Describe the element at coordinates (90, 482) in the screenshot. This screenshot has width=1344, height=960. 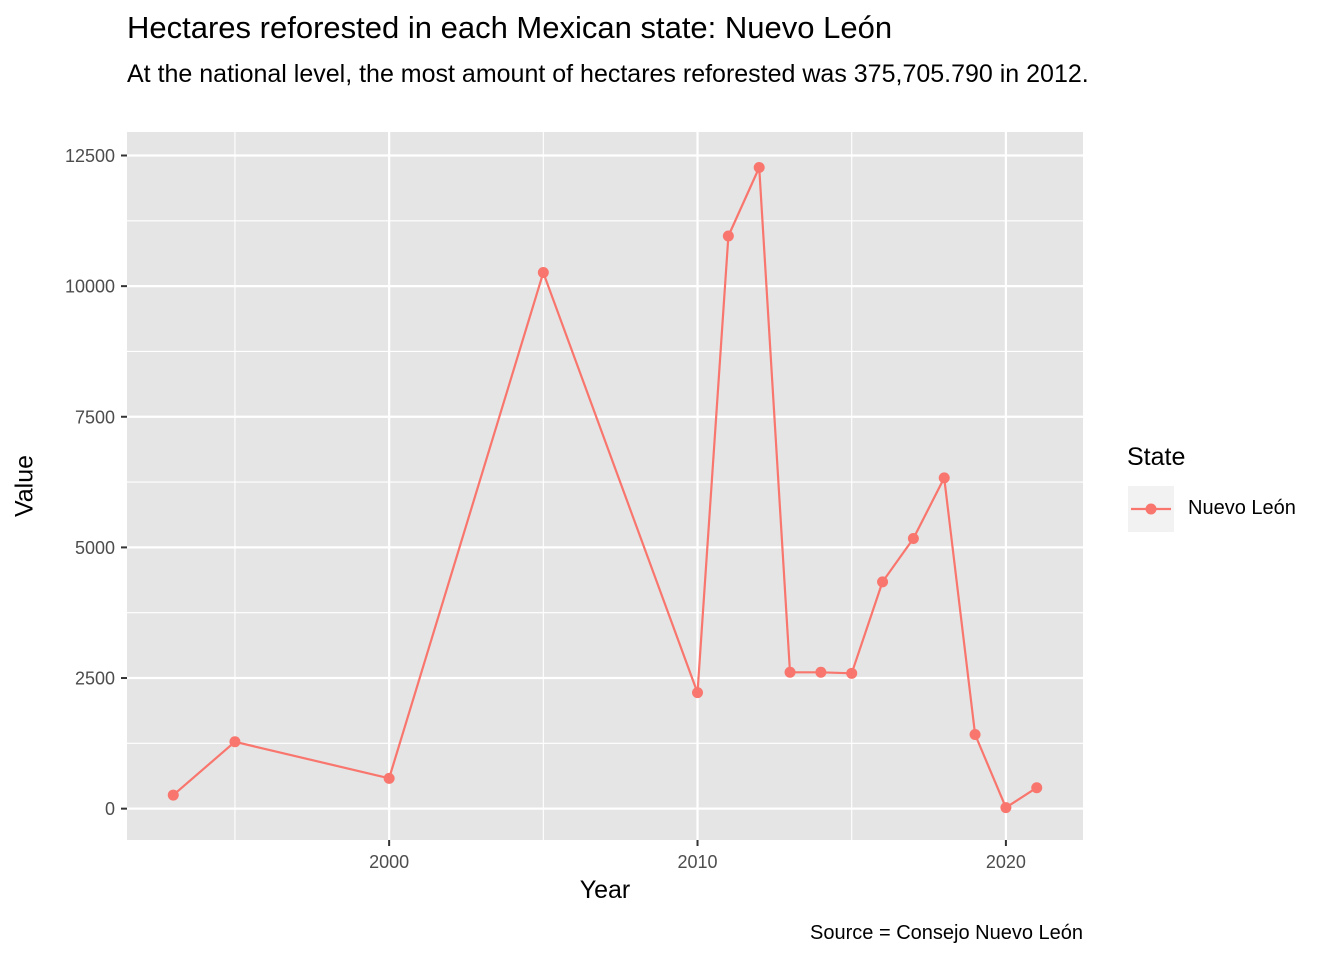
I see `y-axis-tick-labels: 0 2500 5000 7500 10000 12500` at that location.